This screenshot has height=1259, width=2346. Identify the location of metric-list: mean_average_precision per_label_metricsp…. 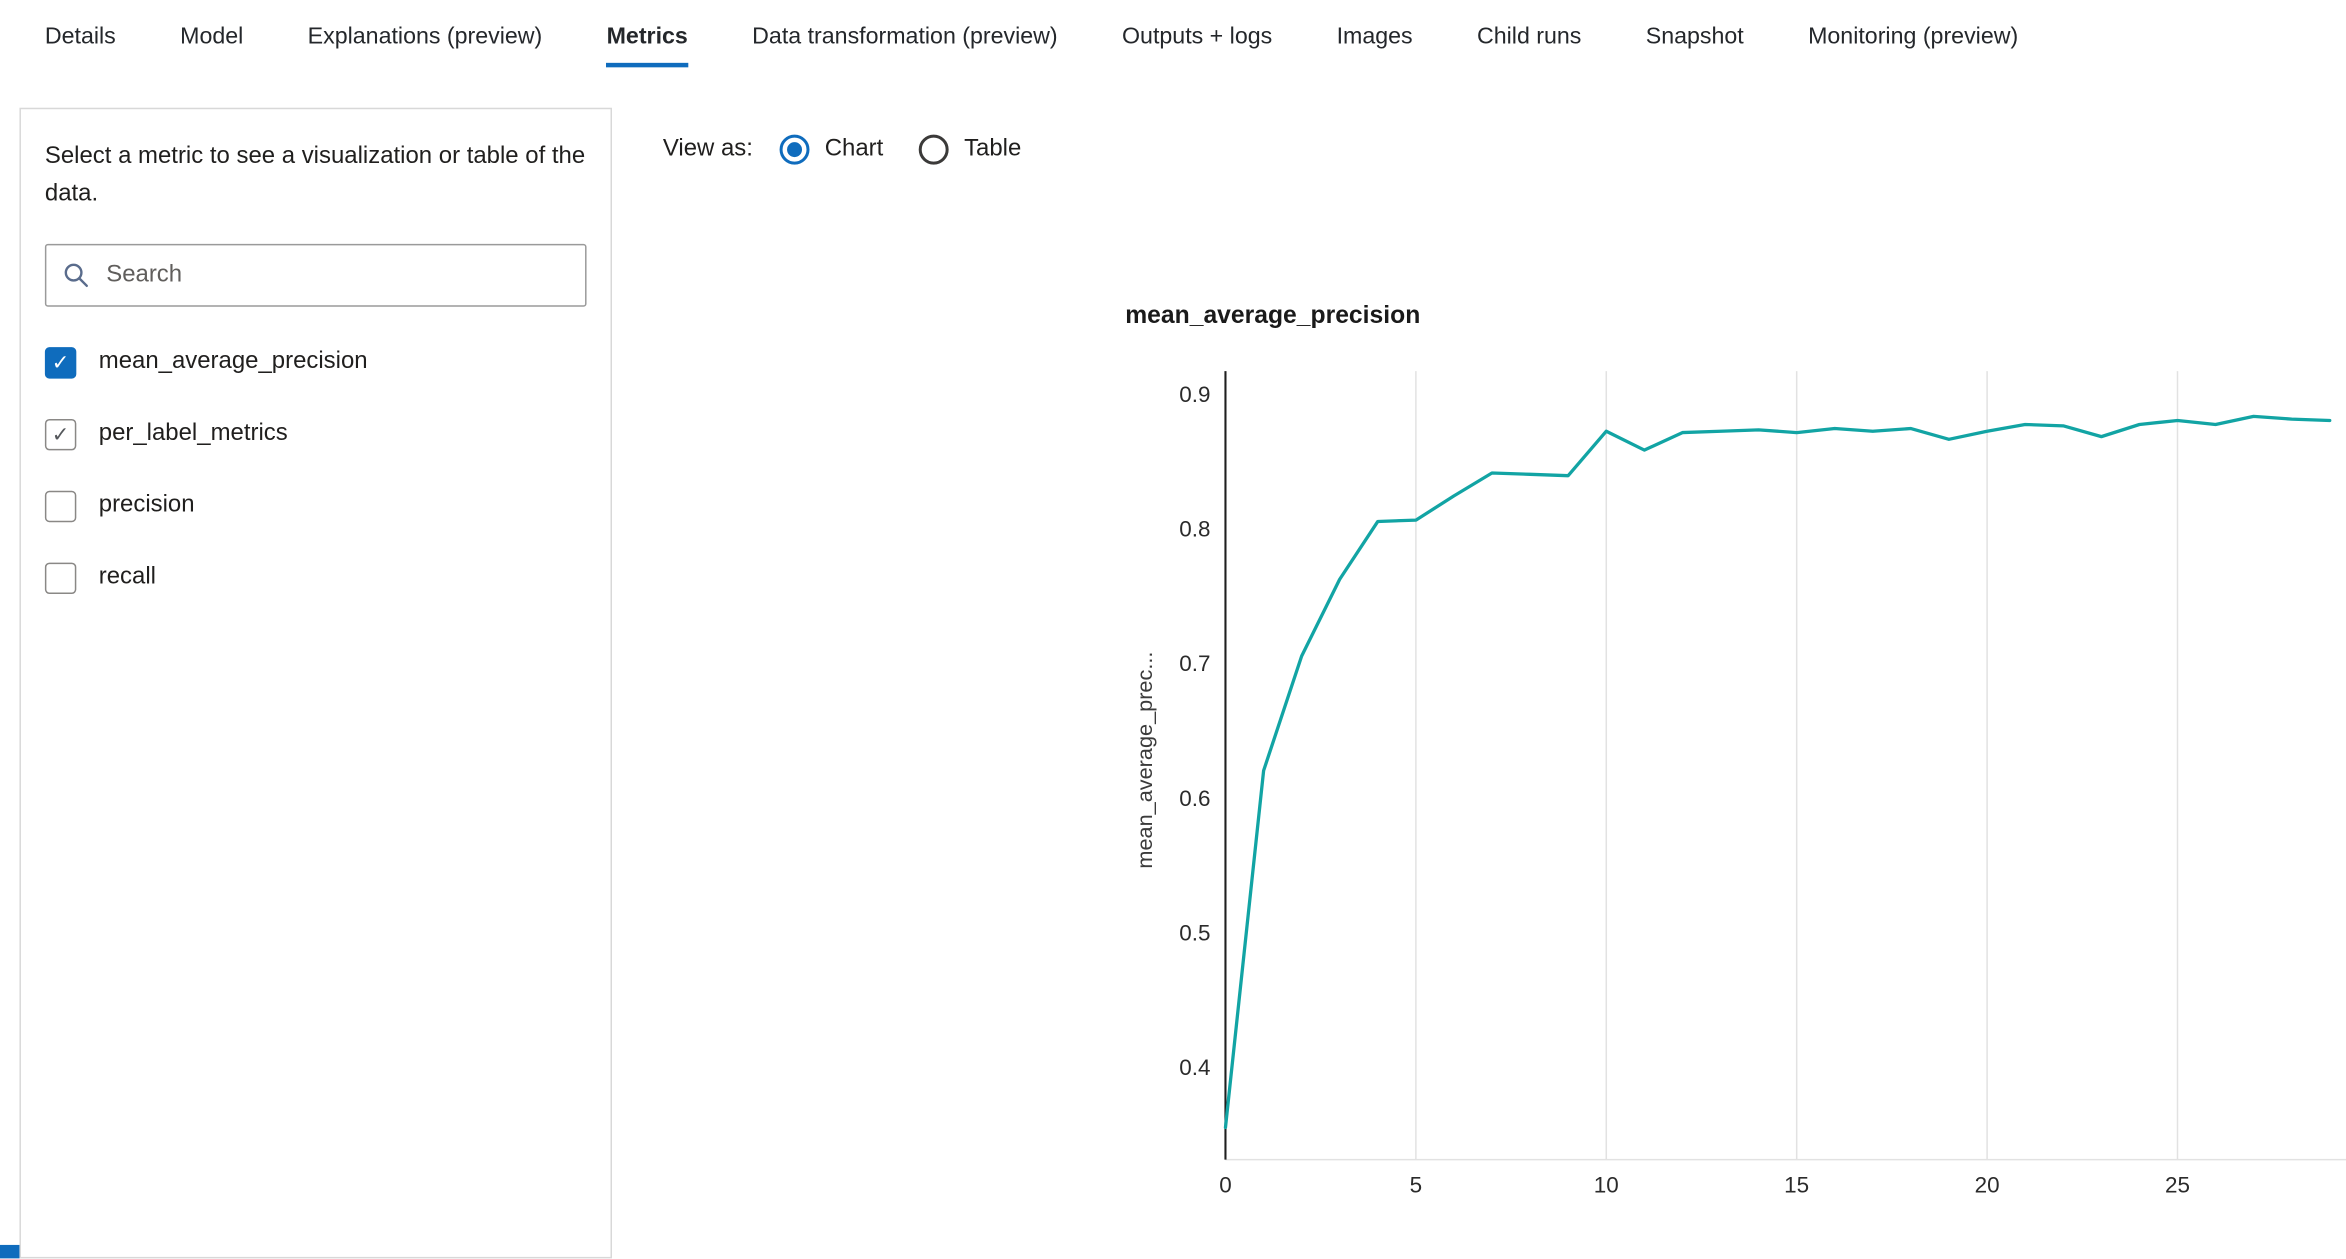
(315, 470).